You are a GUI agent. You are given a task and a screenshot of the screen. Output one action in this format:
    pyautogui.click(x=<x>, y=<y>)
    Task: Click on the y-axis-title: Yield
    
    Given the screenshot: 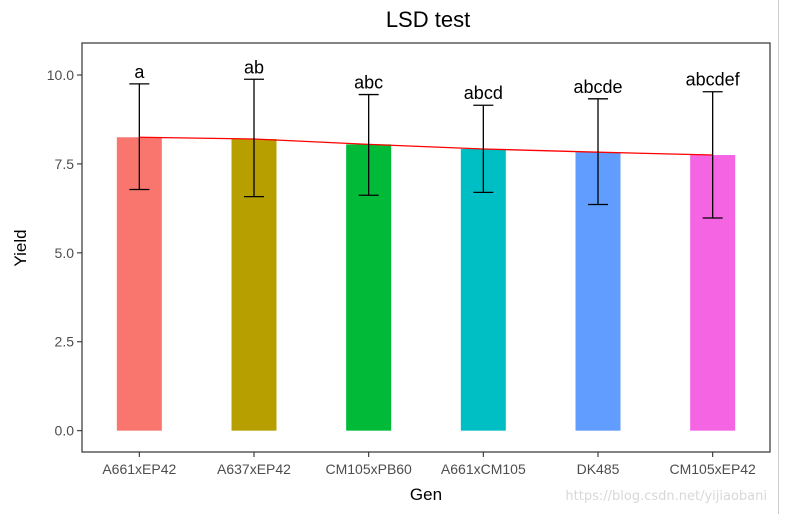 What is the action you would take?
    pyautogui.click(x=20, y=247)
    